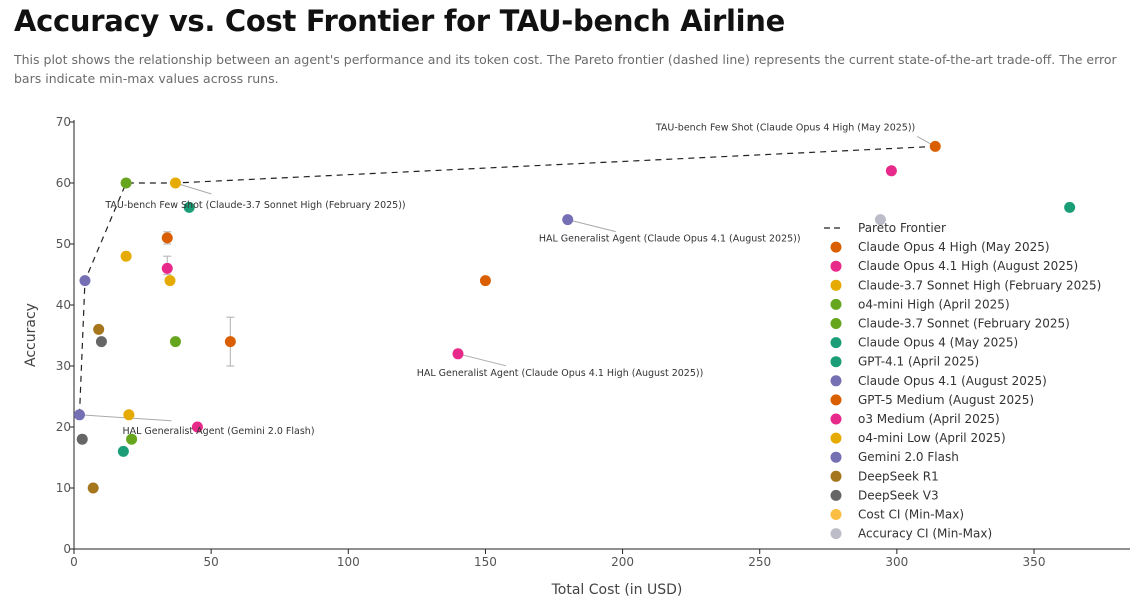  Describe the element at coordinates (896, 562) in the screenshot. I see `x-tick-label: 300` at that location.